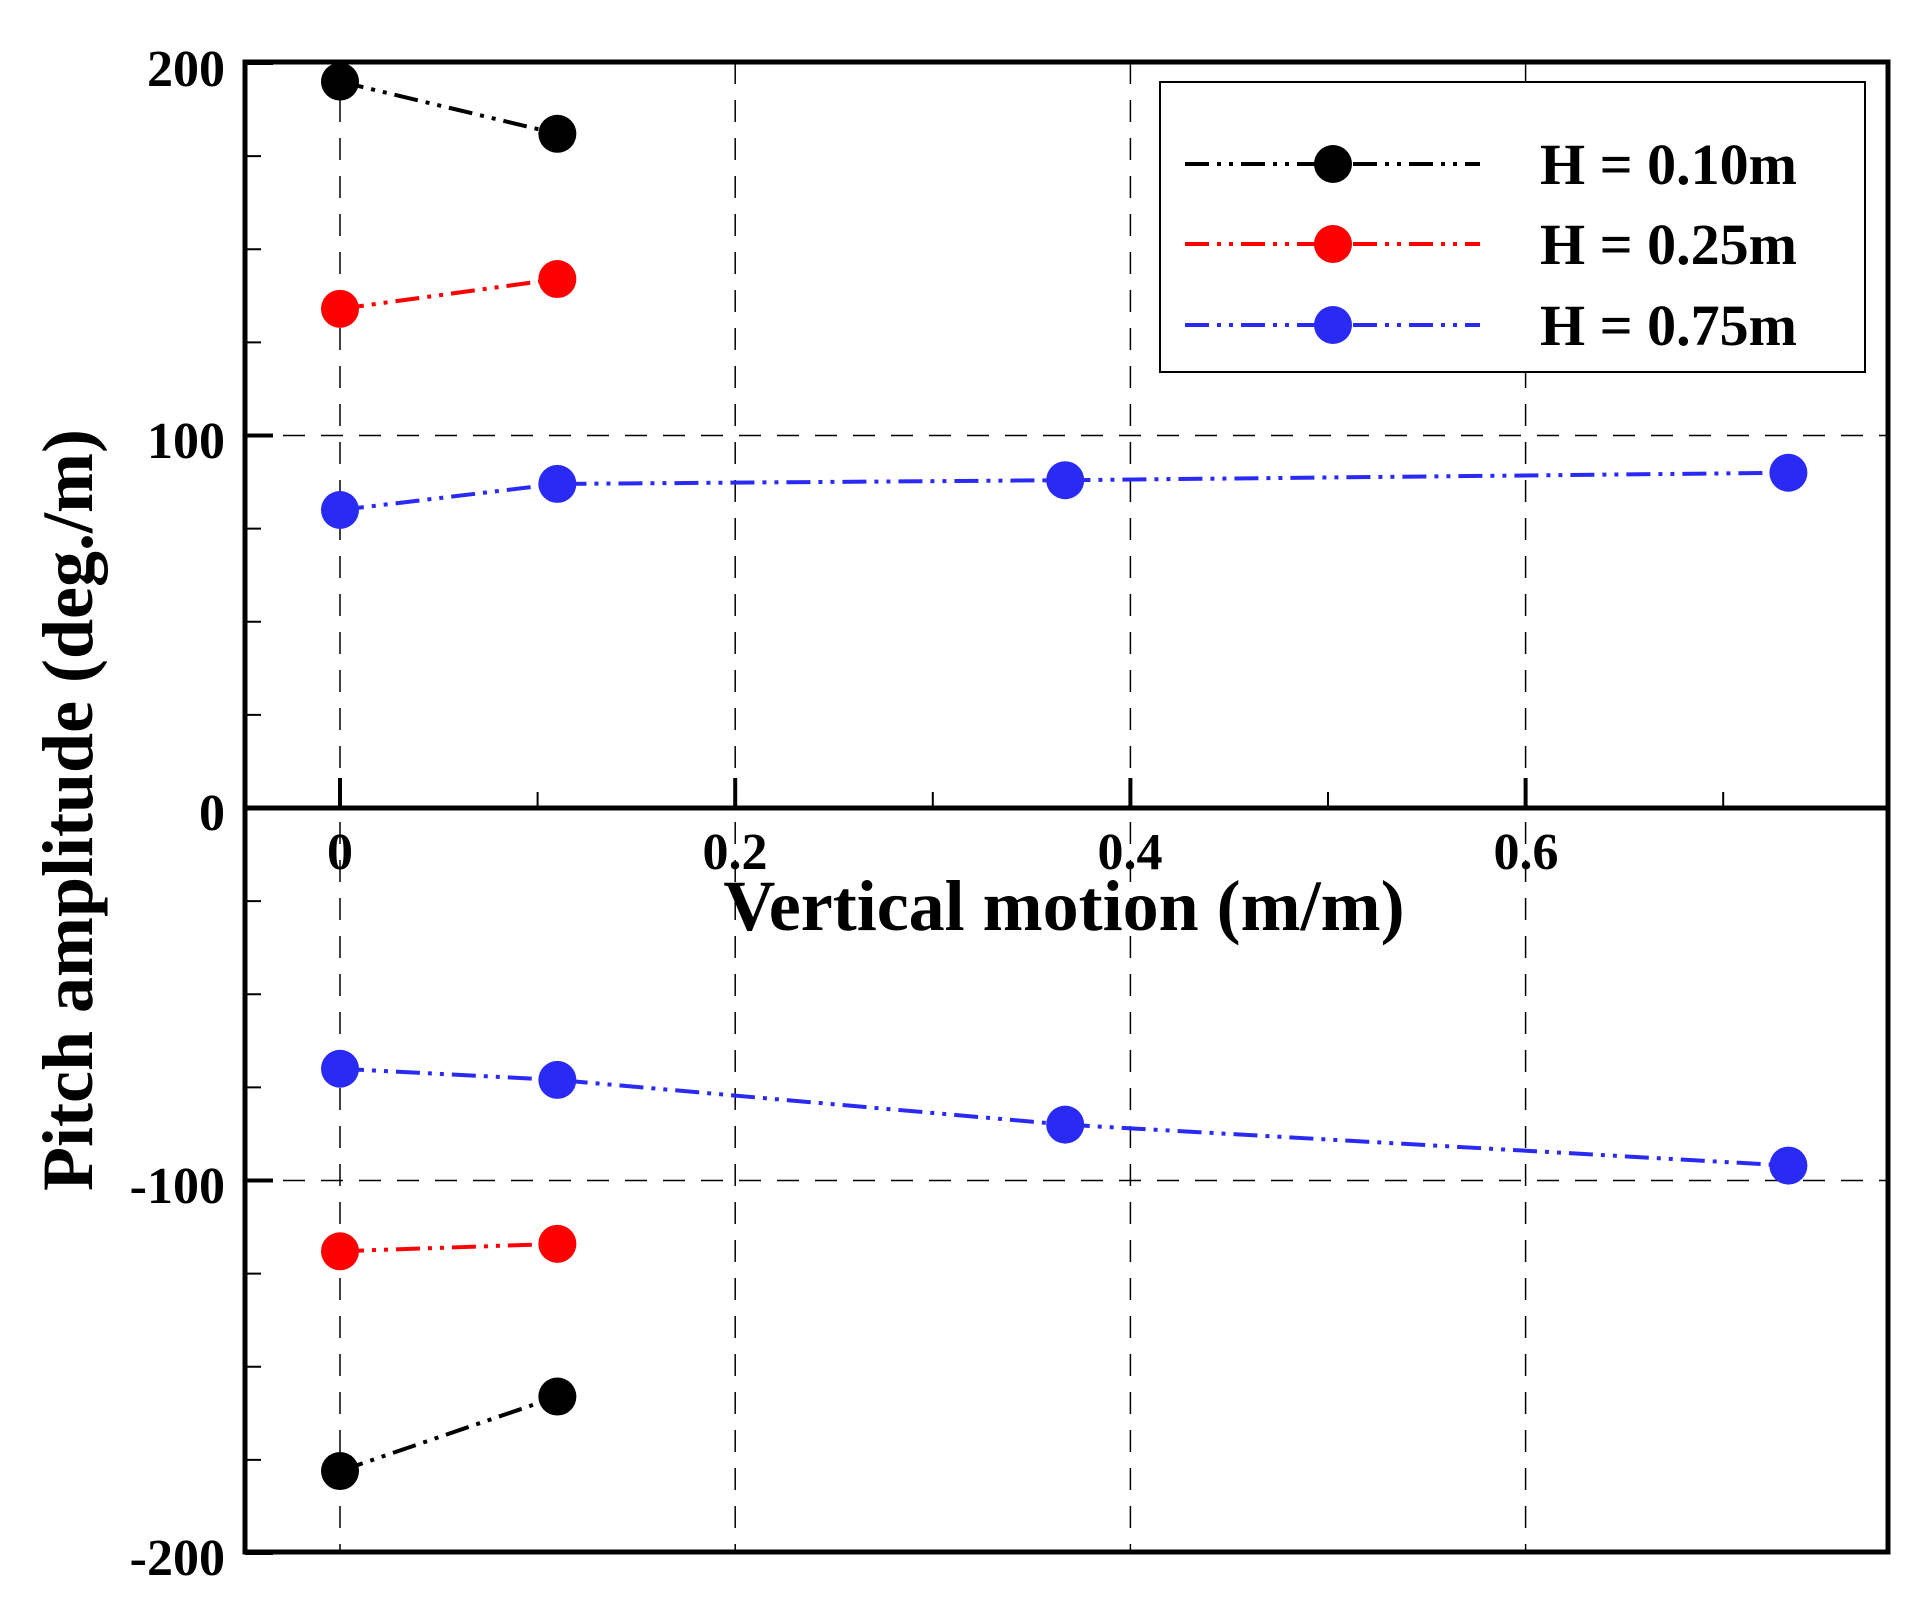  Describe the element at coordinates (1526, 852) in the screenshot. I see `x-tick-label-3: 0.6` at that location.